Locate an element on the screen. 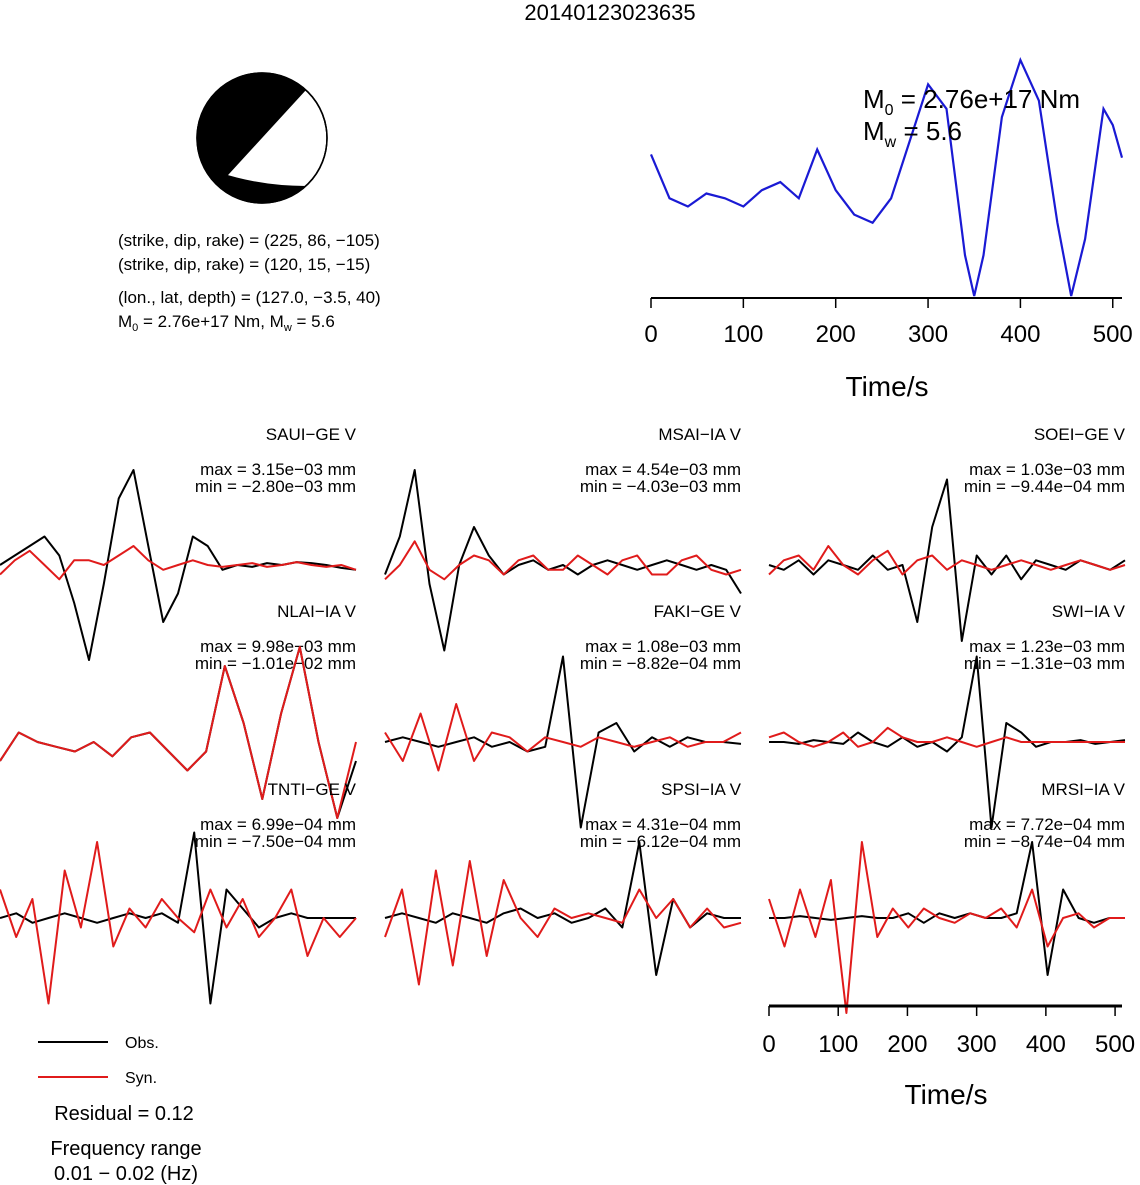 This screenshot has width=1140, height=1185. traces-x-axis: 0 100 200 300 400 500 Time/s is located at coordinates (948, 1057).